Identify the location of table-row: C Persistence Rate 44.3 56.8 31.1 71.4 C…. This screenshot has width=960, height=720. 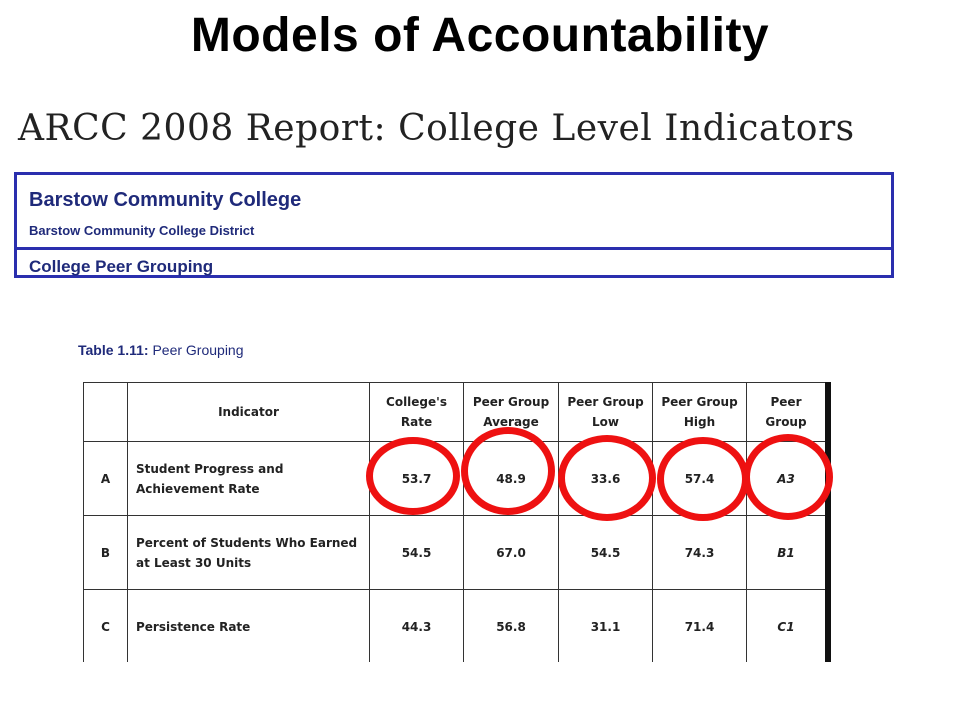
(454, 626).